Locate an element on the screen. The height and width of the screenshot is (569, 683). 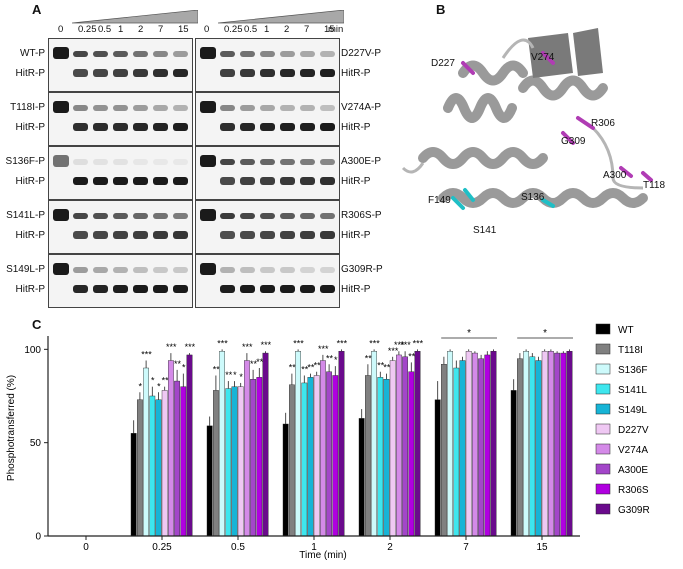
helix-group is located at coordinates (533, 134).